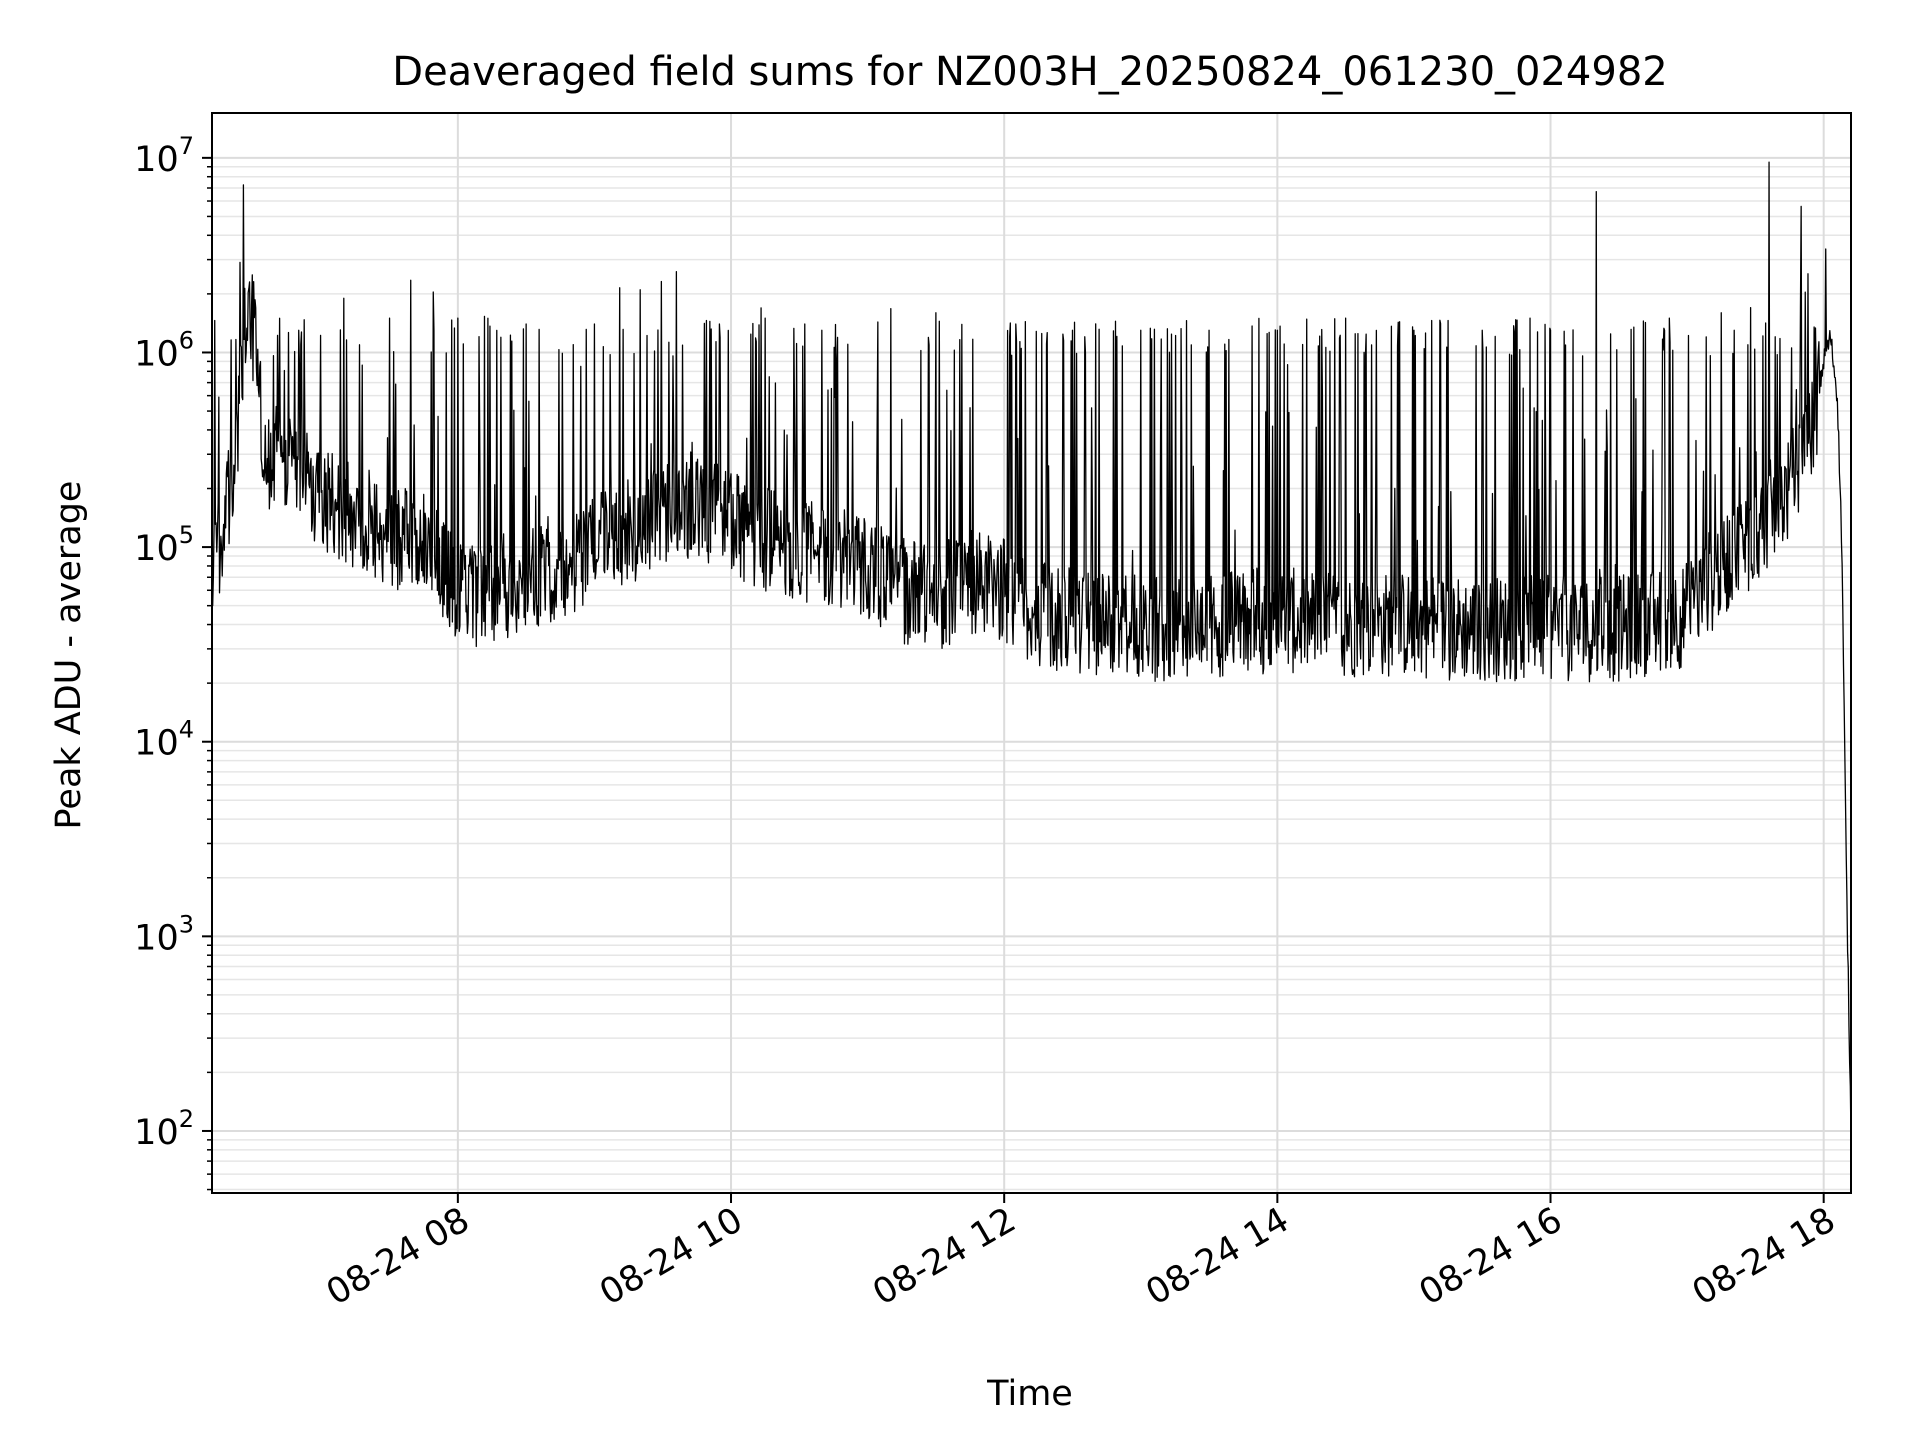  What do you see at coordinates (164, 934) in the screenshot?
I see `y-tick-label: 10³` at bounding box center [164, 934].